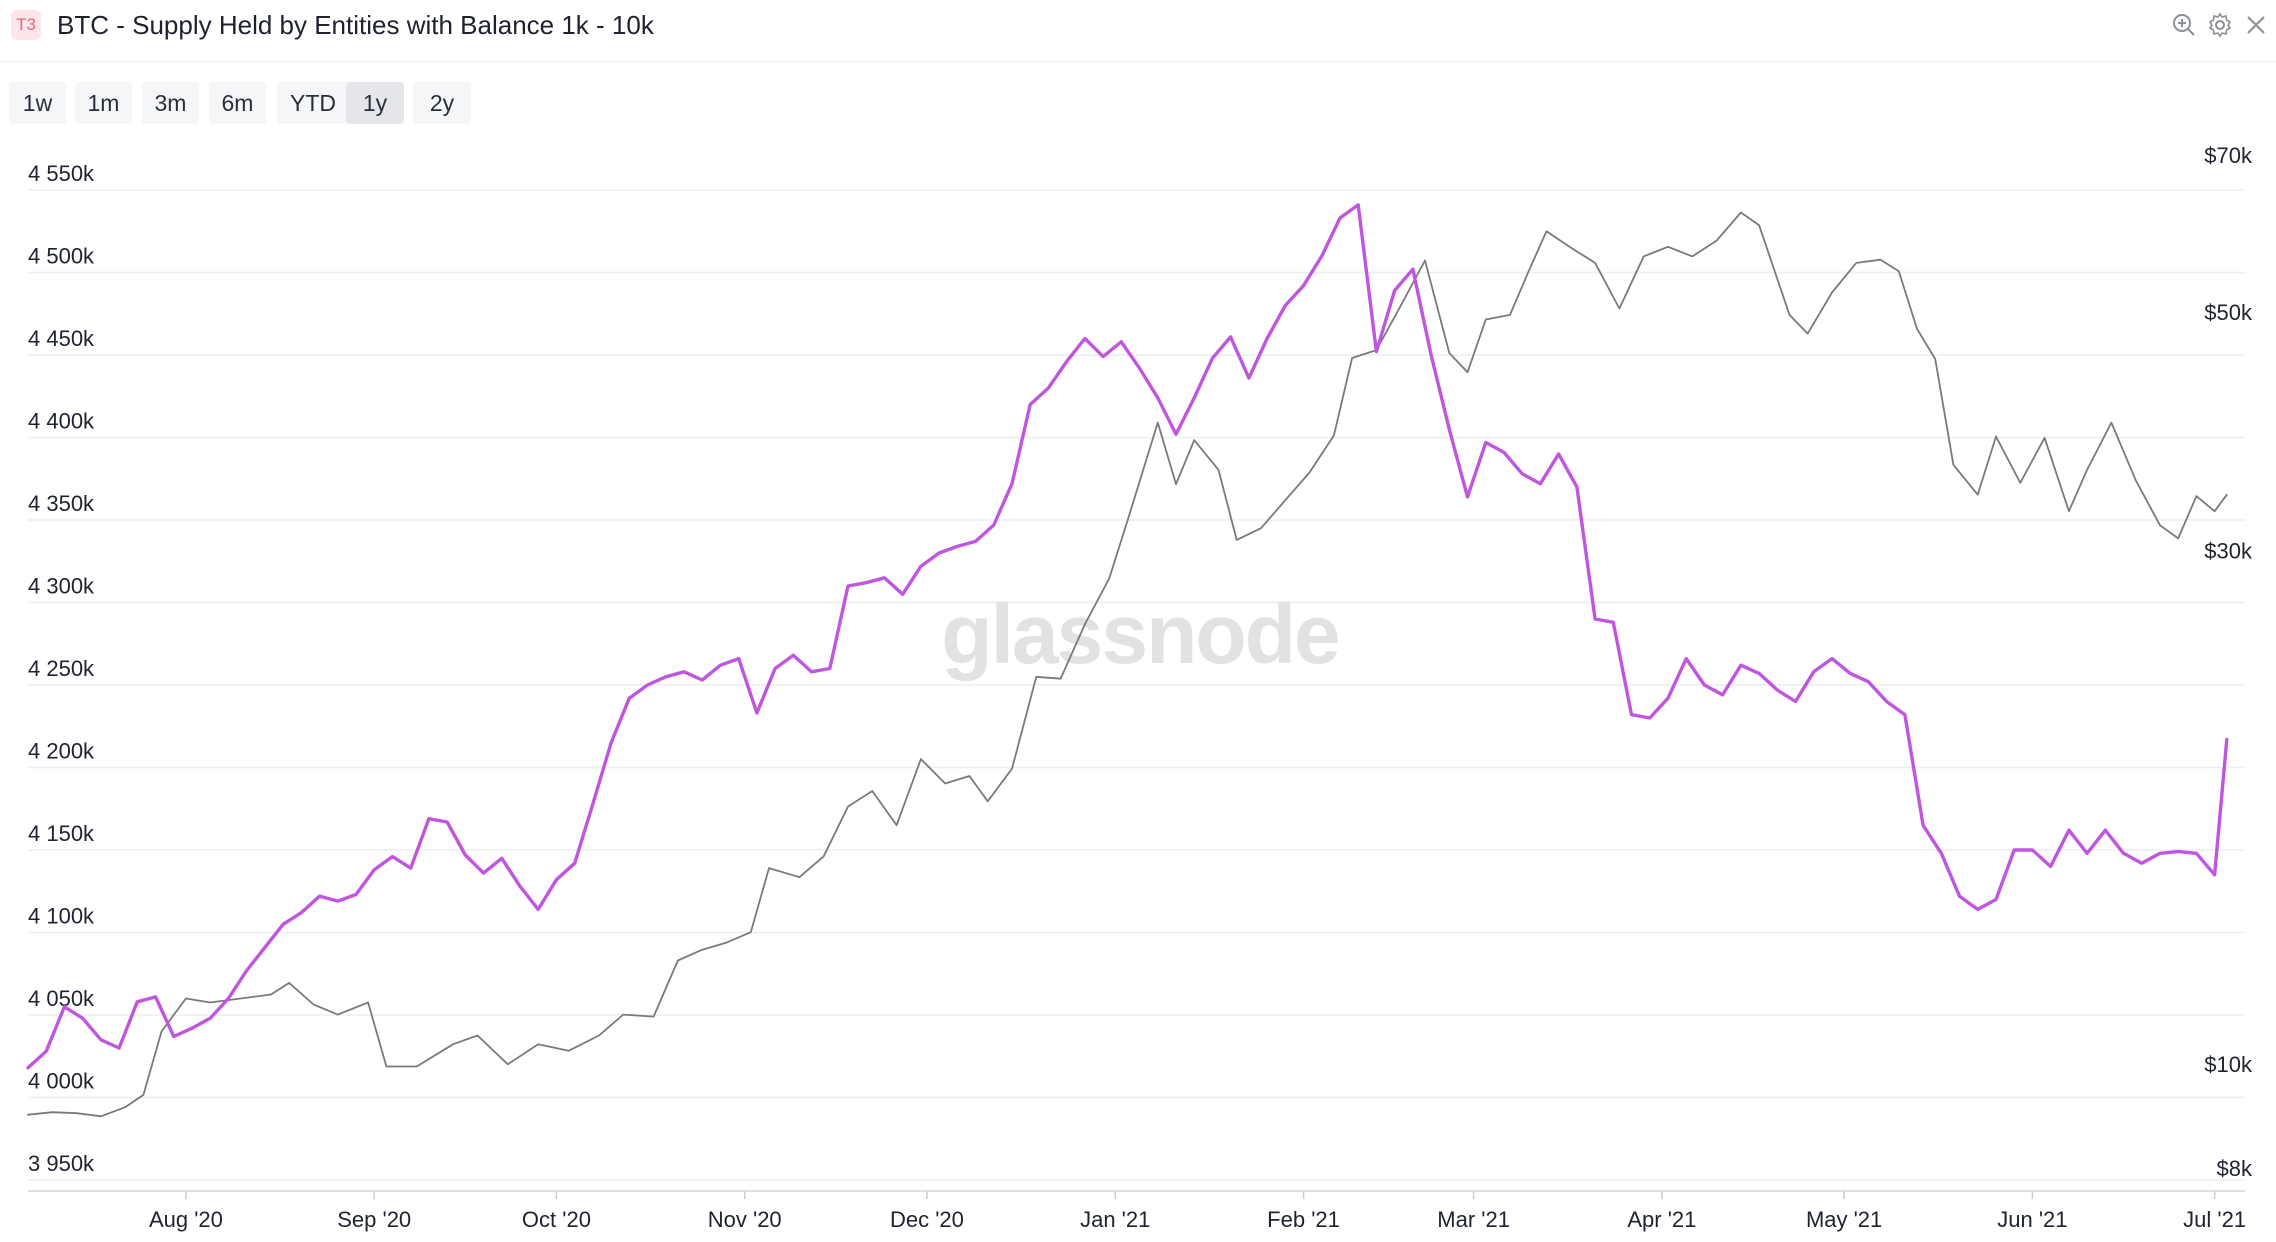 The width and height of the screenshot is (2276, 1242). I want to click on x-tick-label: Apr '21, so click(1661, 1219).